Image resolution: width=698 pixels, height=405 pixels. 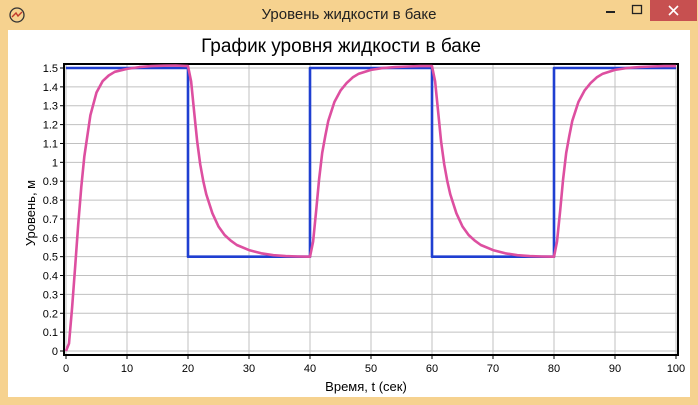 I want to click on x-tick-label: 100, so click(x=676, y=369).